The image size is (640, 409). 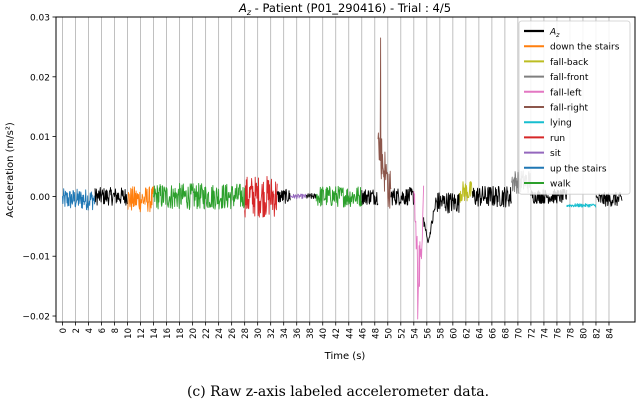 What do you see at coordinates (259, 333) in the screenshot?
I see `x-tick-label: 30` at bounding box center [259, 333].